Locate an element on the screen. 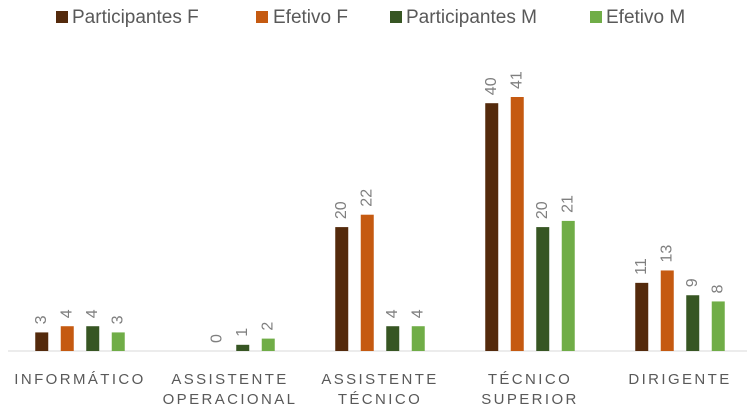  x-tick-label: ASSISTENTE TÉCNICO is located at coordinates (379, 389).